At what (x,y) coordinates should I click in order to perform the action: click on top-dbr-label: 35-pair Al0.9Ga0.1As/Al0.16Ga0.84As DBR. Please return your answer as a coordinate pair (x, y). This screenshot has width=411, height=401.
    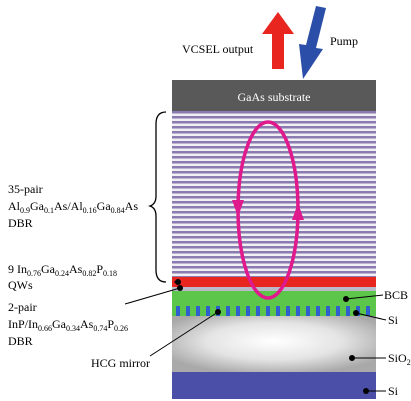
    Looking at the image, I should click on (73, 206).